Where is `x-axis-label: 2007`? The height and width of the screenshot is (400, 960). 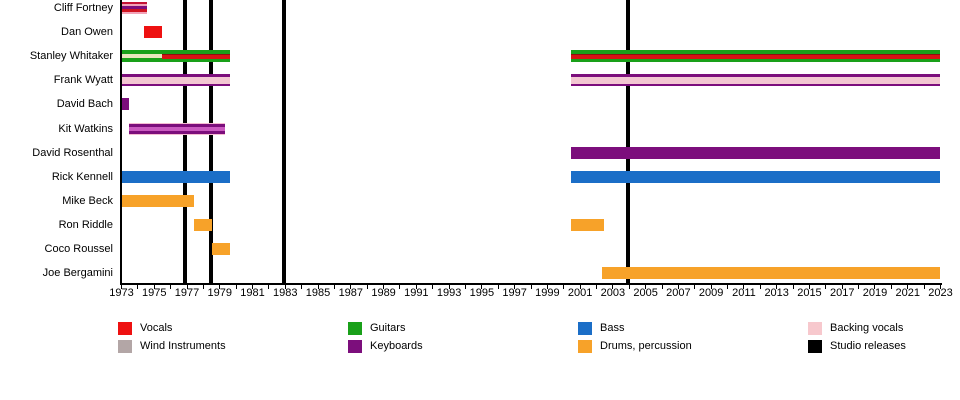 x-axis-label: 2007 is located at coordinates (678, 293).